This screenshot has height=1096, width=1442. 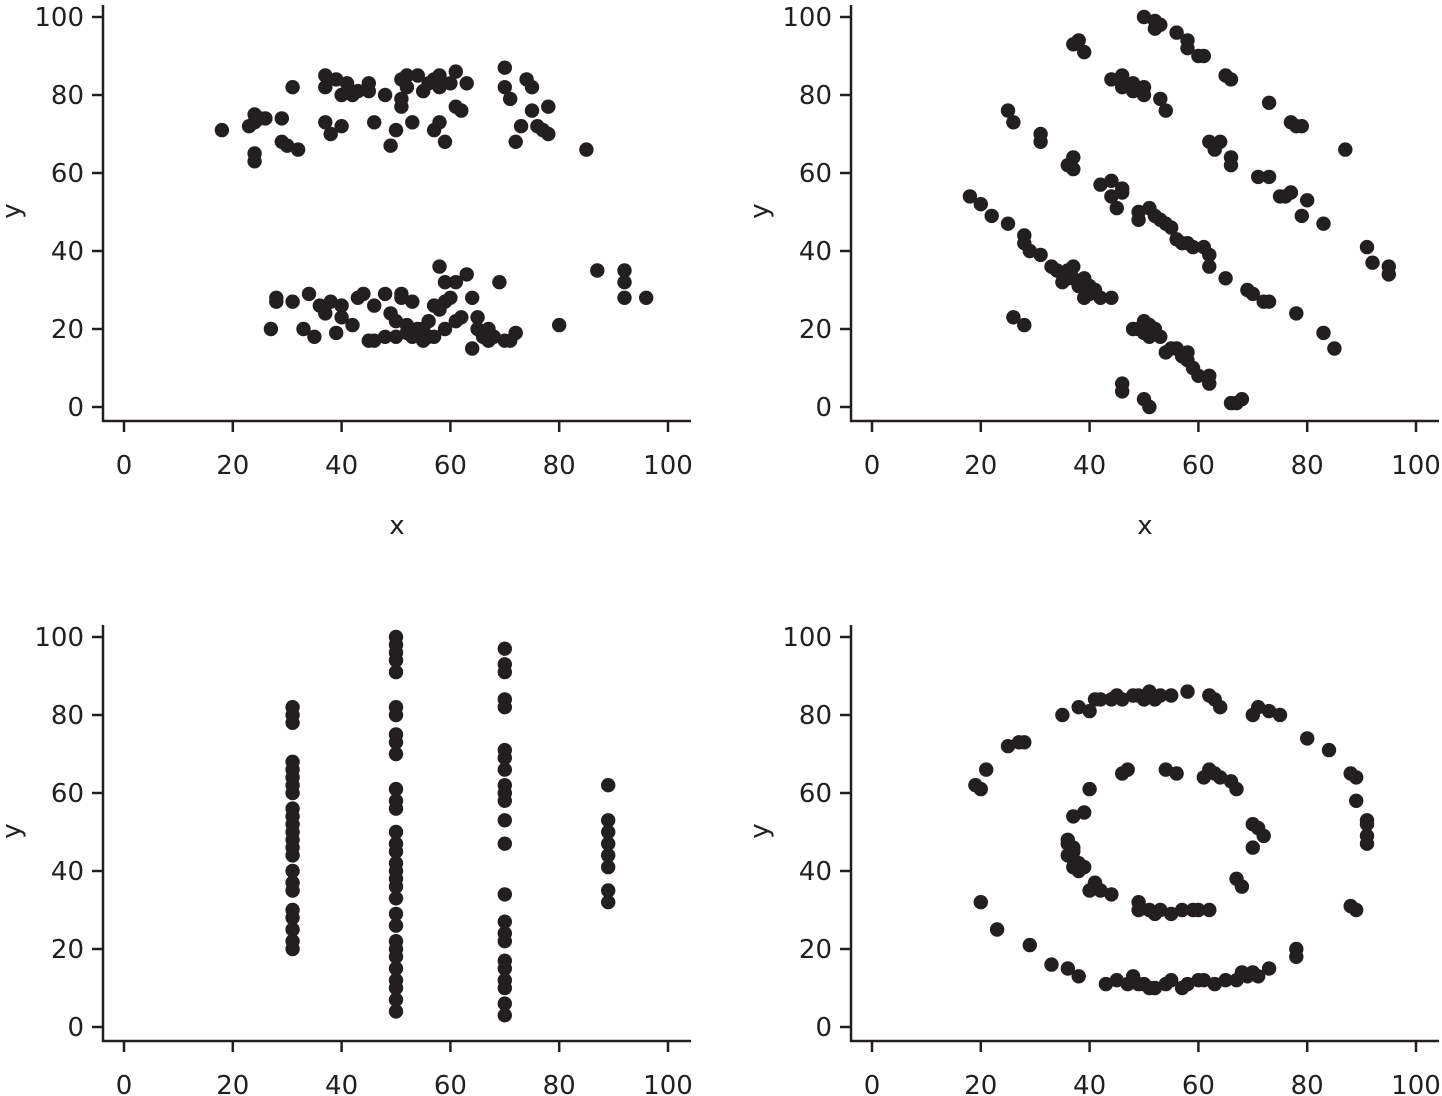 What do you see at coordinates (815, 716) in the screenshot?
I see `y-tick-label: 80` at bounding box center [815, 716].